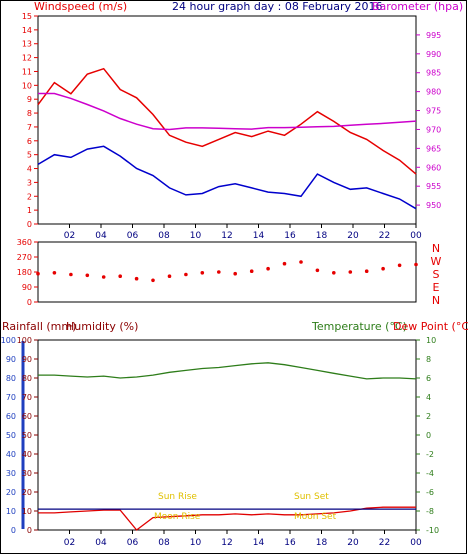 The width and height of the screenshot is (468, 555). What do you see at coordinates (315, 517) in the screenshot?
I see `moon-set-label: Moon Set` at bounding box center [315, 517].